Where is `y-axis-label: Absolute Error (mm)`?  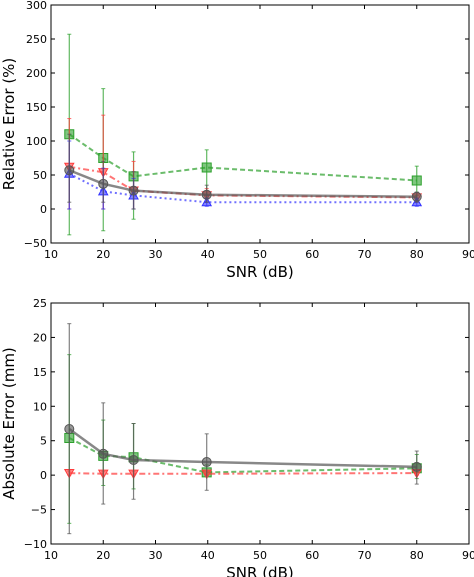 y-axis-label: Absolute Error (mm) is located at coordinates (9, 423).